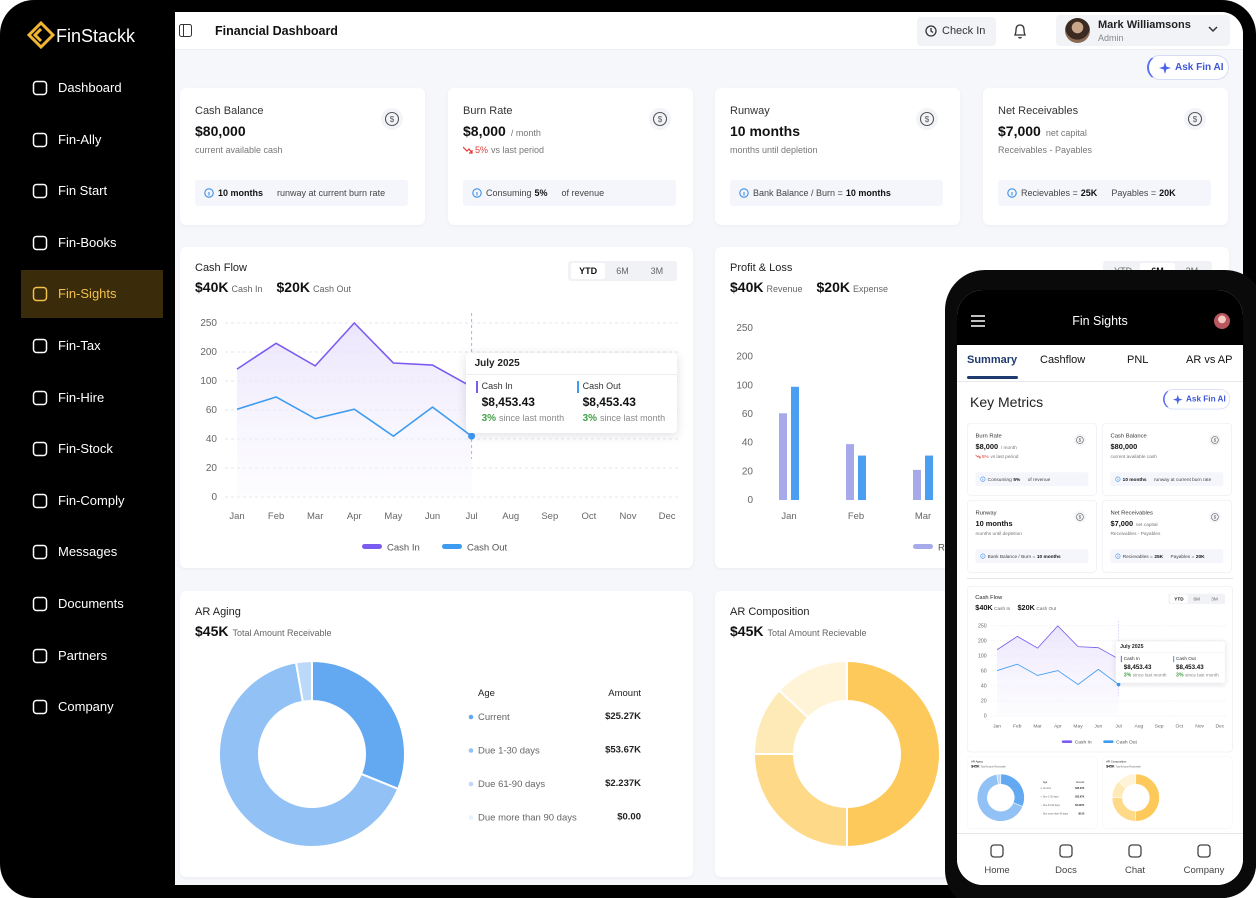  I want to click on nav-item: Dashboard, so click(90, 87).